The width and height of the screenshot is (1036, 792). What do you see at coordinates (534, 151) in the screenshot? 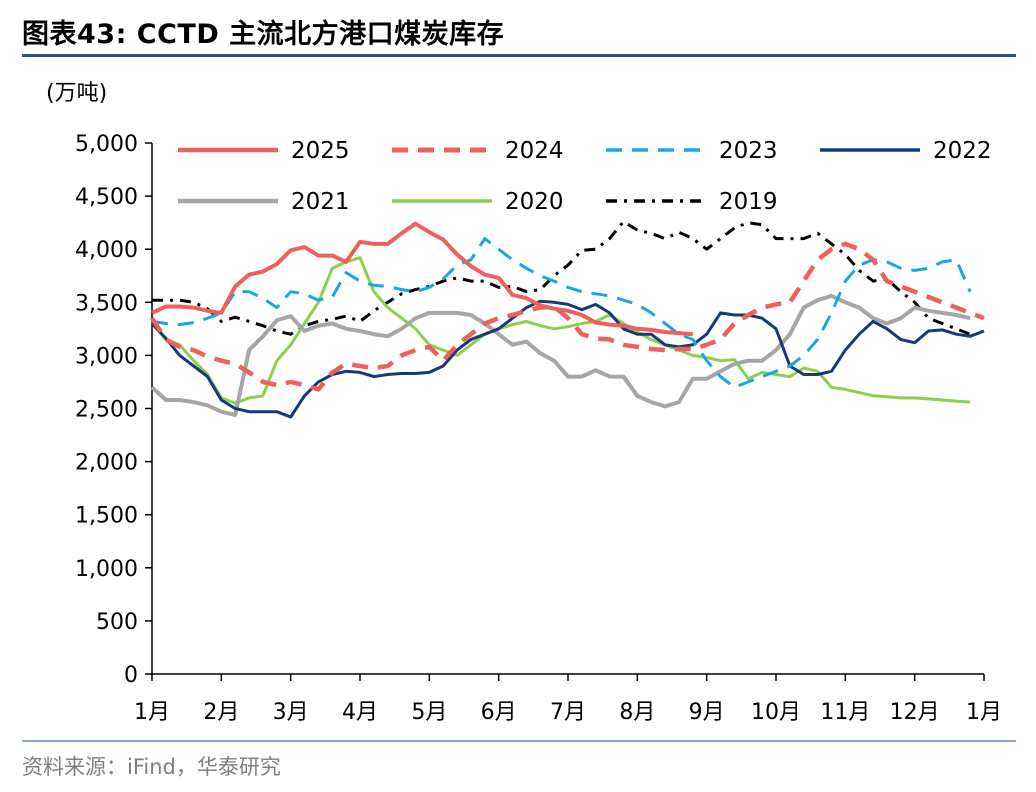
I see `legend-label-2024: 2024` at bounding box center [534, 151].